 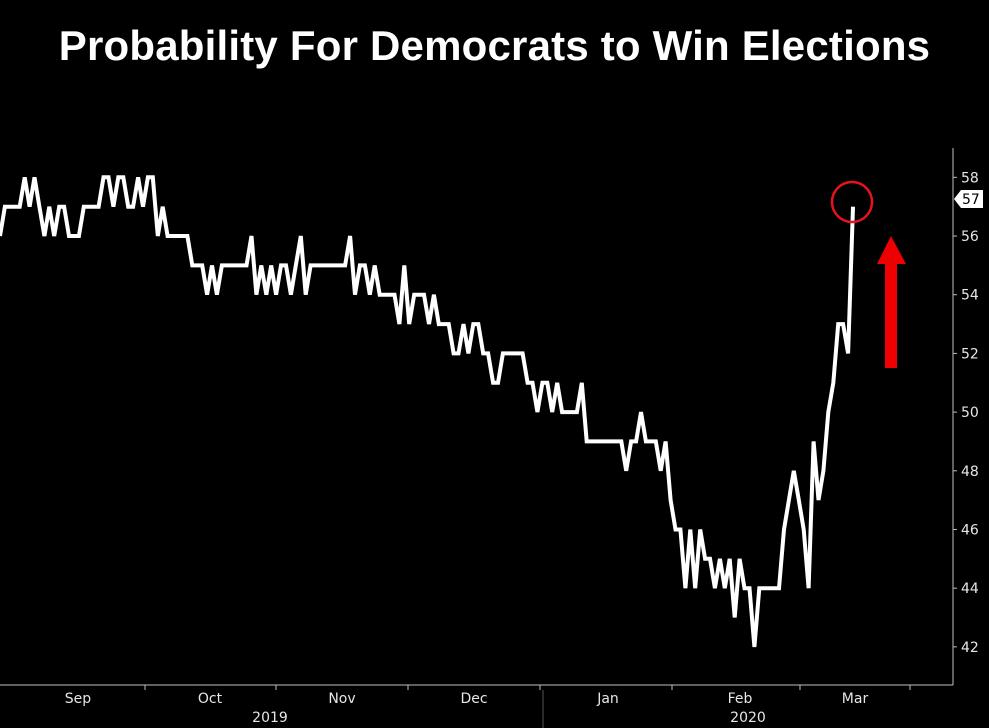 What do you see at coordinates (740, 699) in the screenshot?
I see `x-tick-label: Feb` at bounding box center [740, 699].